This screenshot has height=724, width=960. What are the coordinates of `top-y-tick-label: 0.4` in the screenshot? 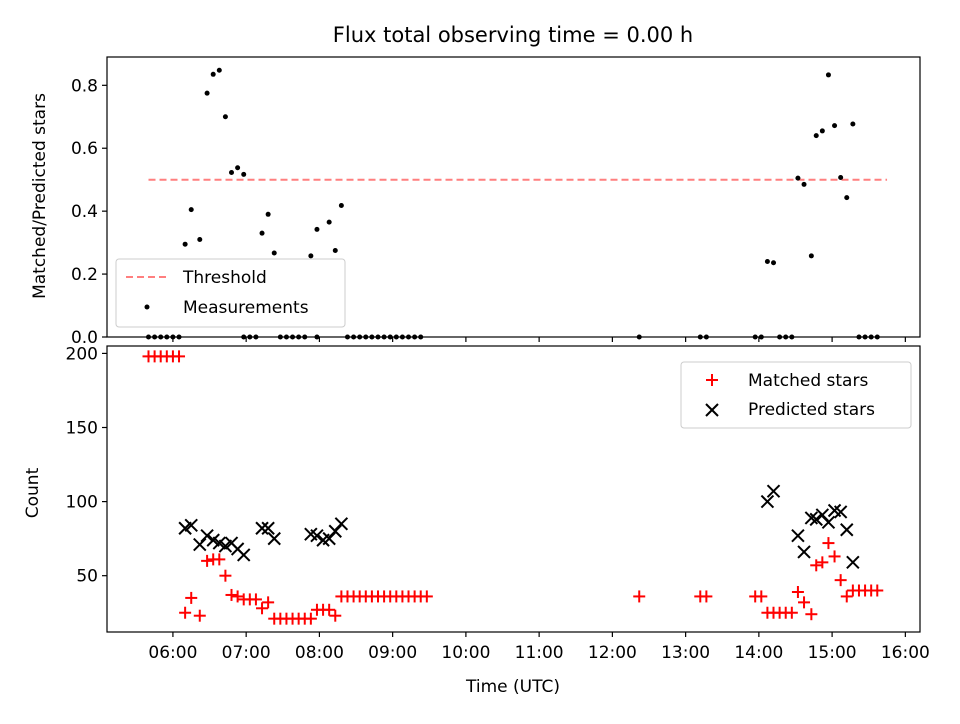 It's located at (84, 212).